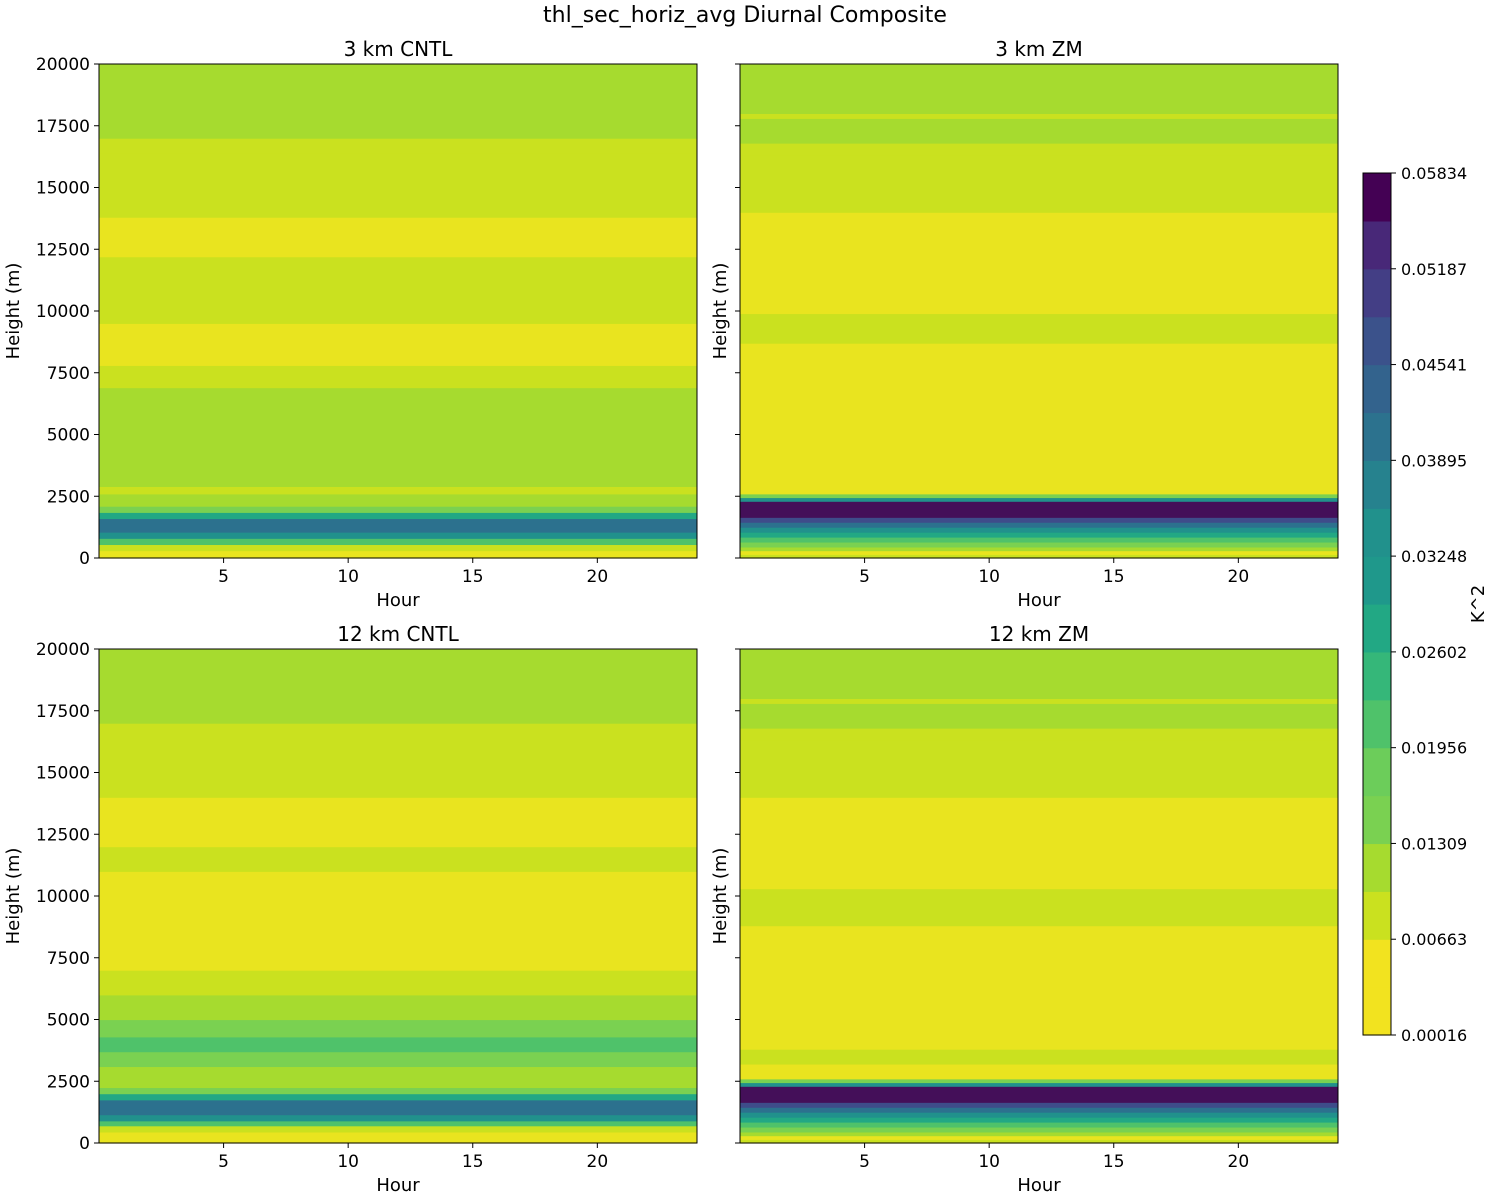 The width and height of the screenshot is (1500, 1200). I want to click on colorbar-frame, so click(1377, 604).